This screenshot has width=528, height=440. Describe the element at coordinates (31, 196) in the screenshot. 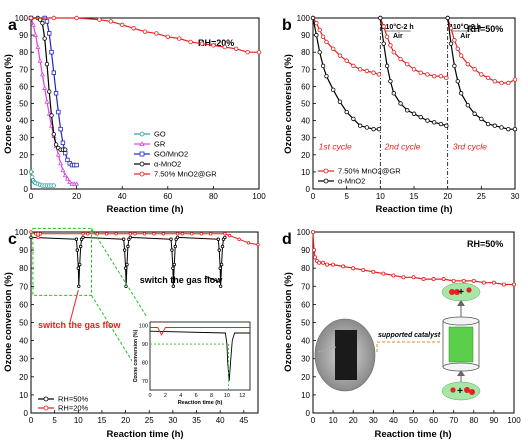

I see `x-tick-label: 0` at that location.